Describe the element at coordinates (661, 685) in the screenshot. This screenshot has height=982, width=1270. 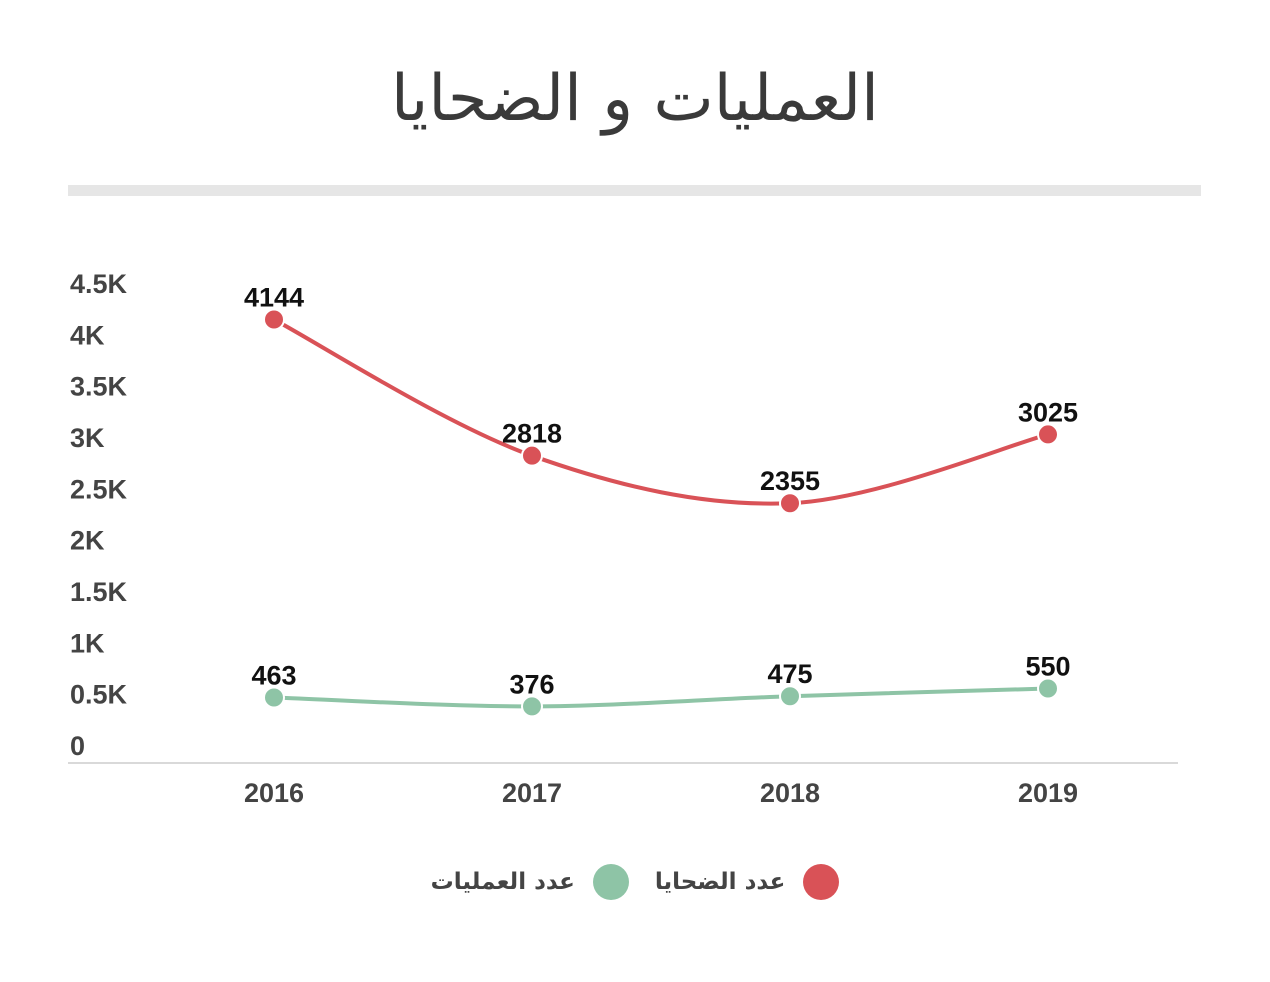
I see `series-operations: 463 376 475 550` at that location.